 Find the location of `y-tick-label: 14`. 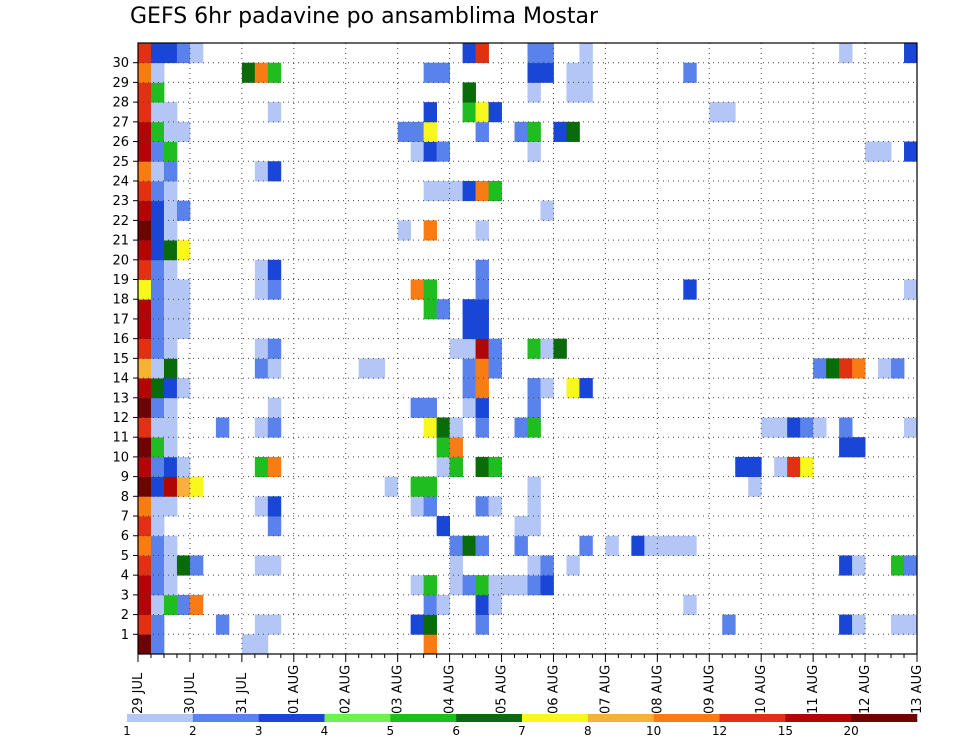

y-tick-label: 14 is located at coordinates (120, 379).